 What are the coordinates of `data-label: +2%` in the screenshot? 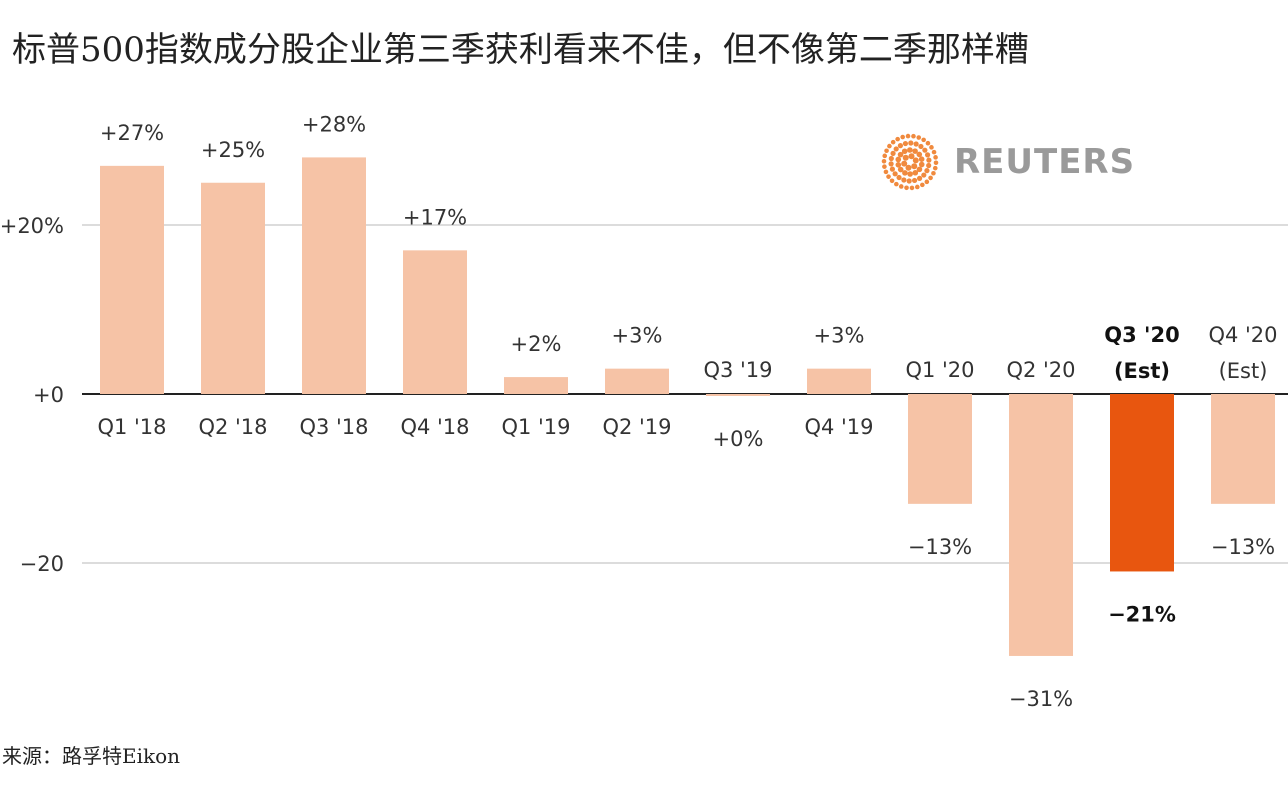 It's located at (536, 344).